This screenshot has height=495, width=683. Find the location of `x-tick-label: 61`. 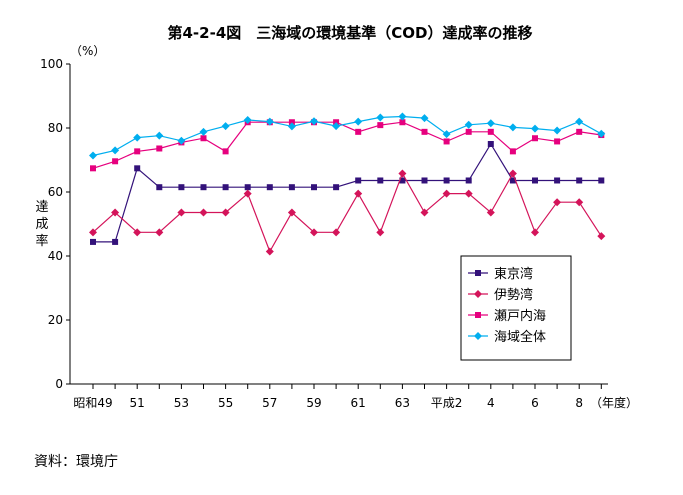

x-tick-label: 61 is located at coordinates (358, 403).